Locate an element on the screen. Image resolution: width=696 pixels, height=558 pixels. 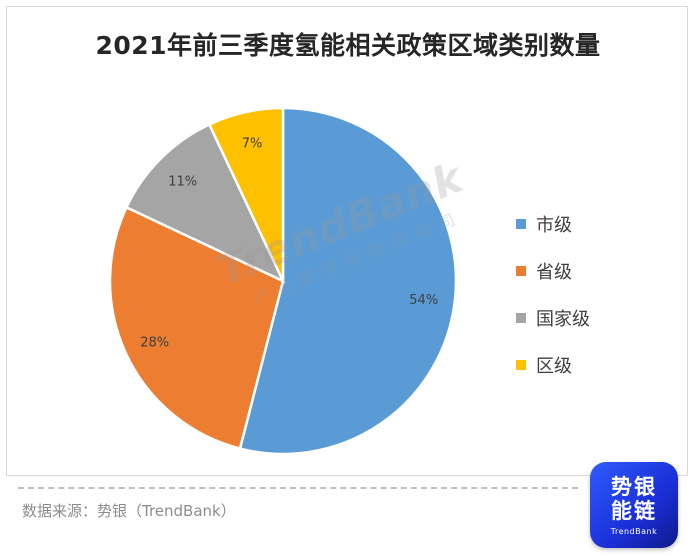
legend-item-2: 省级 is located at coordinates (553, 270).